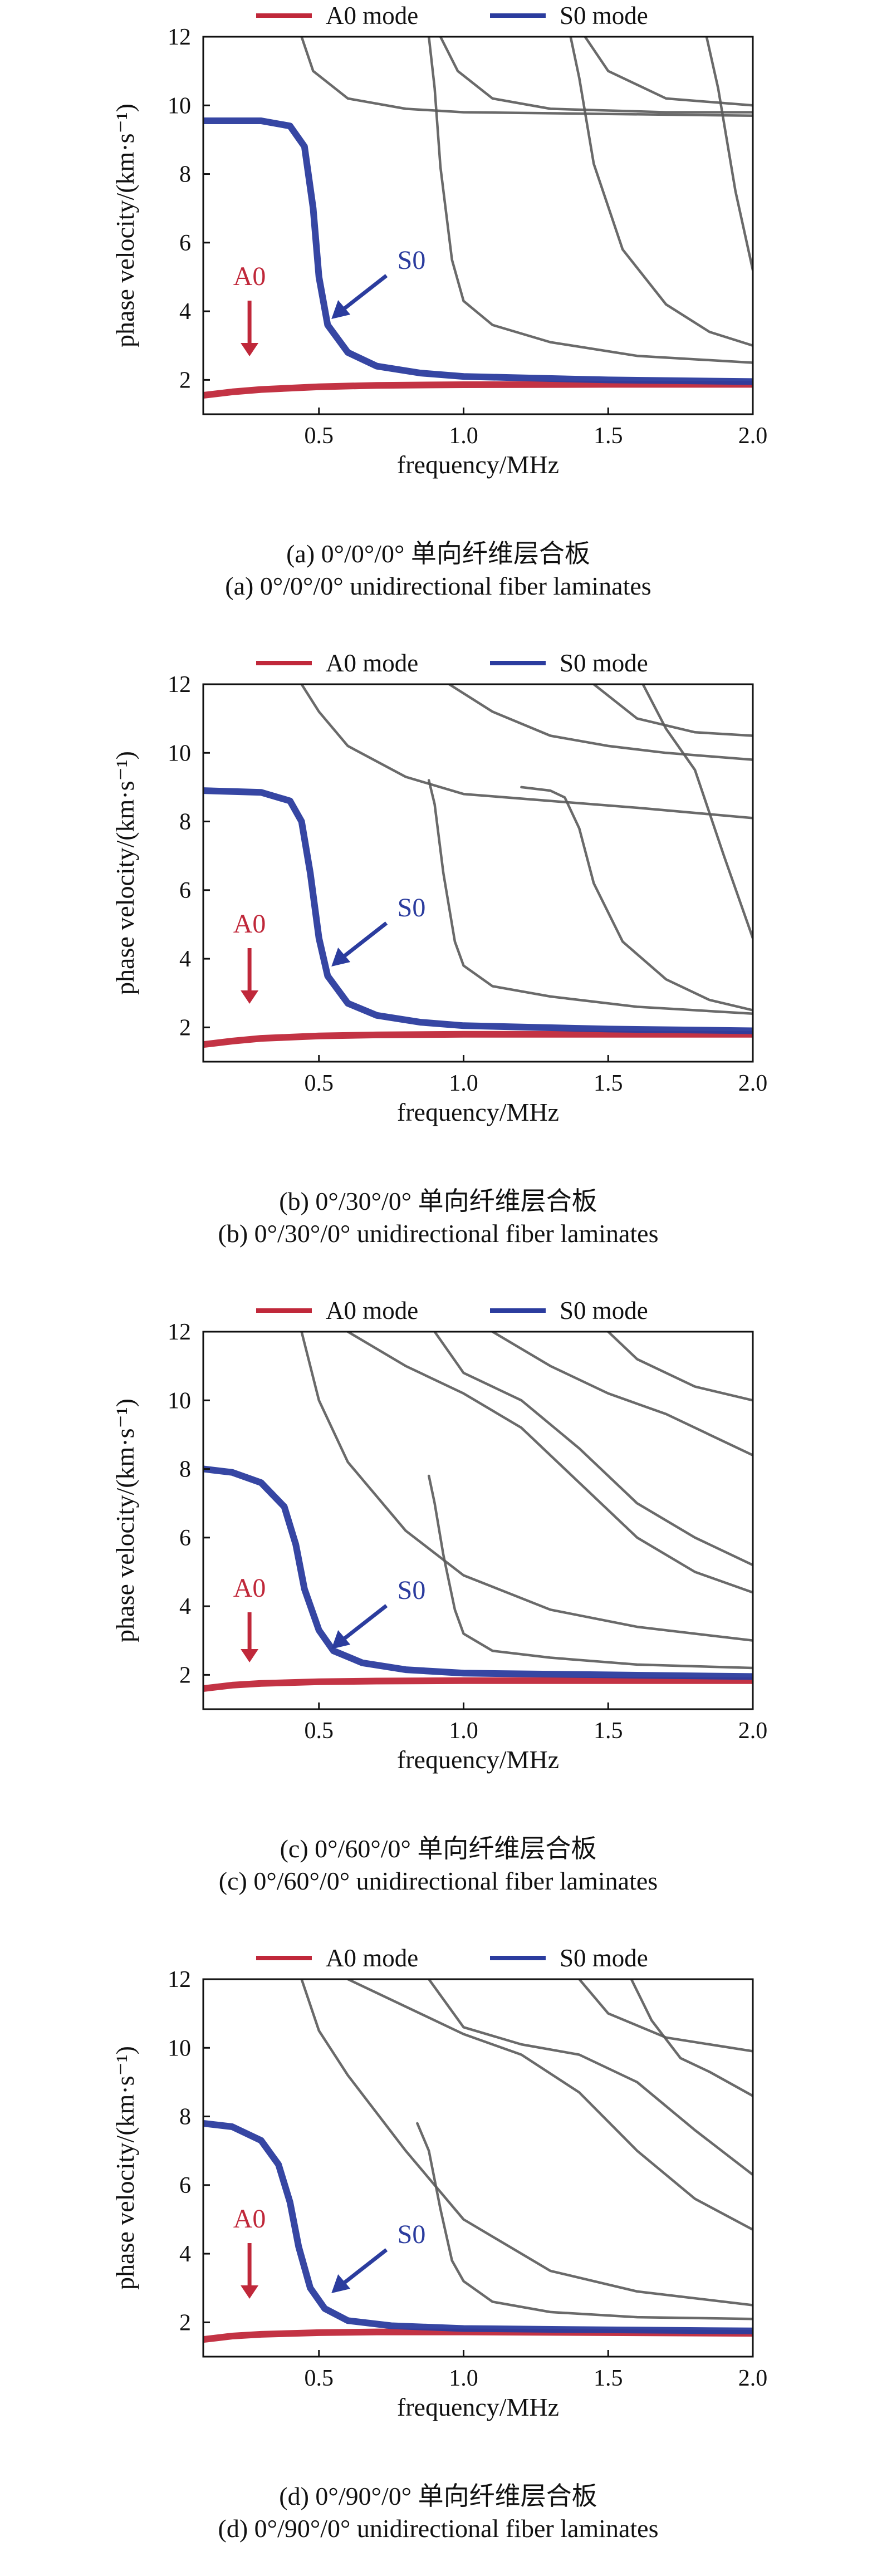 This screenshot has width=877, height=2576. I want to click on caption-chinese: (c) 0°/60°/0° 单向纤维层合板, so click(438, 1849).